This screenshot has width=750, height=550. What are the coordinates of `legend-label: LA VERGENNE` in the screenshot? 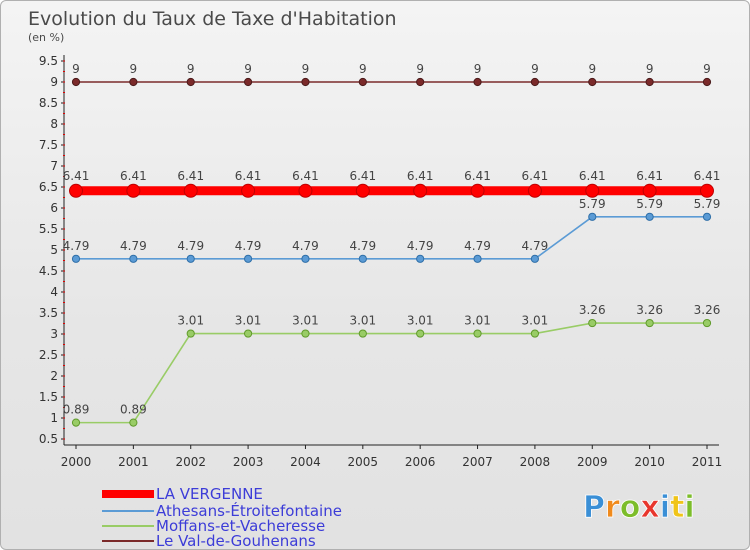 It's located at (209, 494).